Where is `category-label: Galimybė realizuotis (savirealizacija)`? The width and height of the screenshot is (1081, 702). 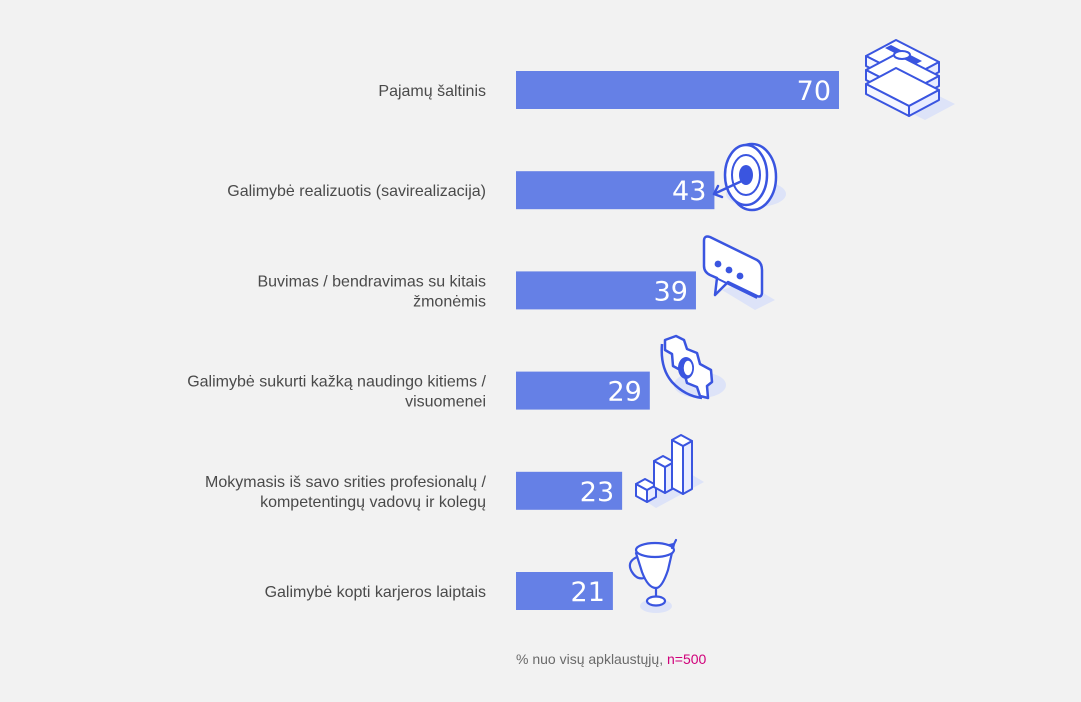
category-label: Galimybė realizuotis (savirealizacija) is located at coordinates (356, 191).